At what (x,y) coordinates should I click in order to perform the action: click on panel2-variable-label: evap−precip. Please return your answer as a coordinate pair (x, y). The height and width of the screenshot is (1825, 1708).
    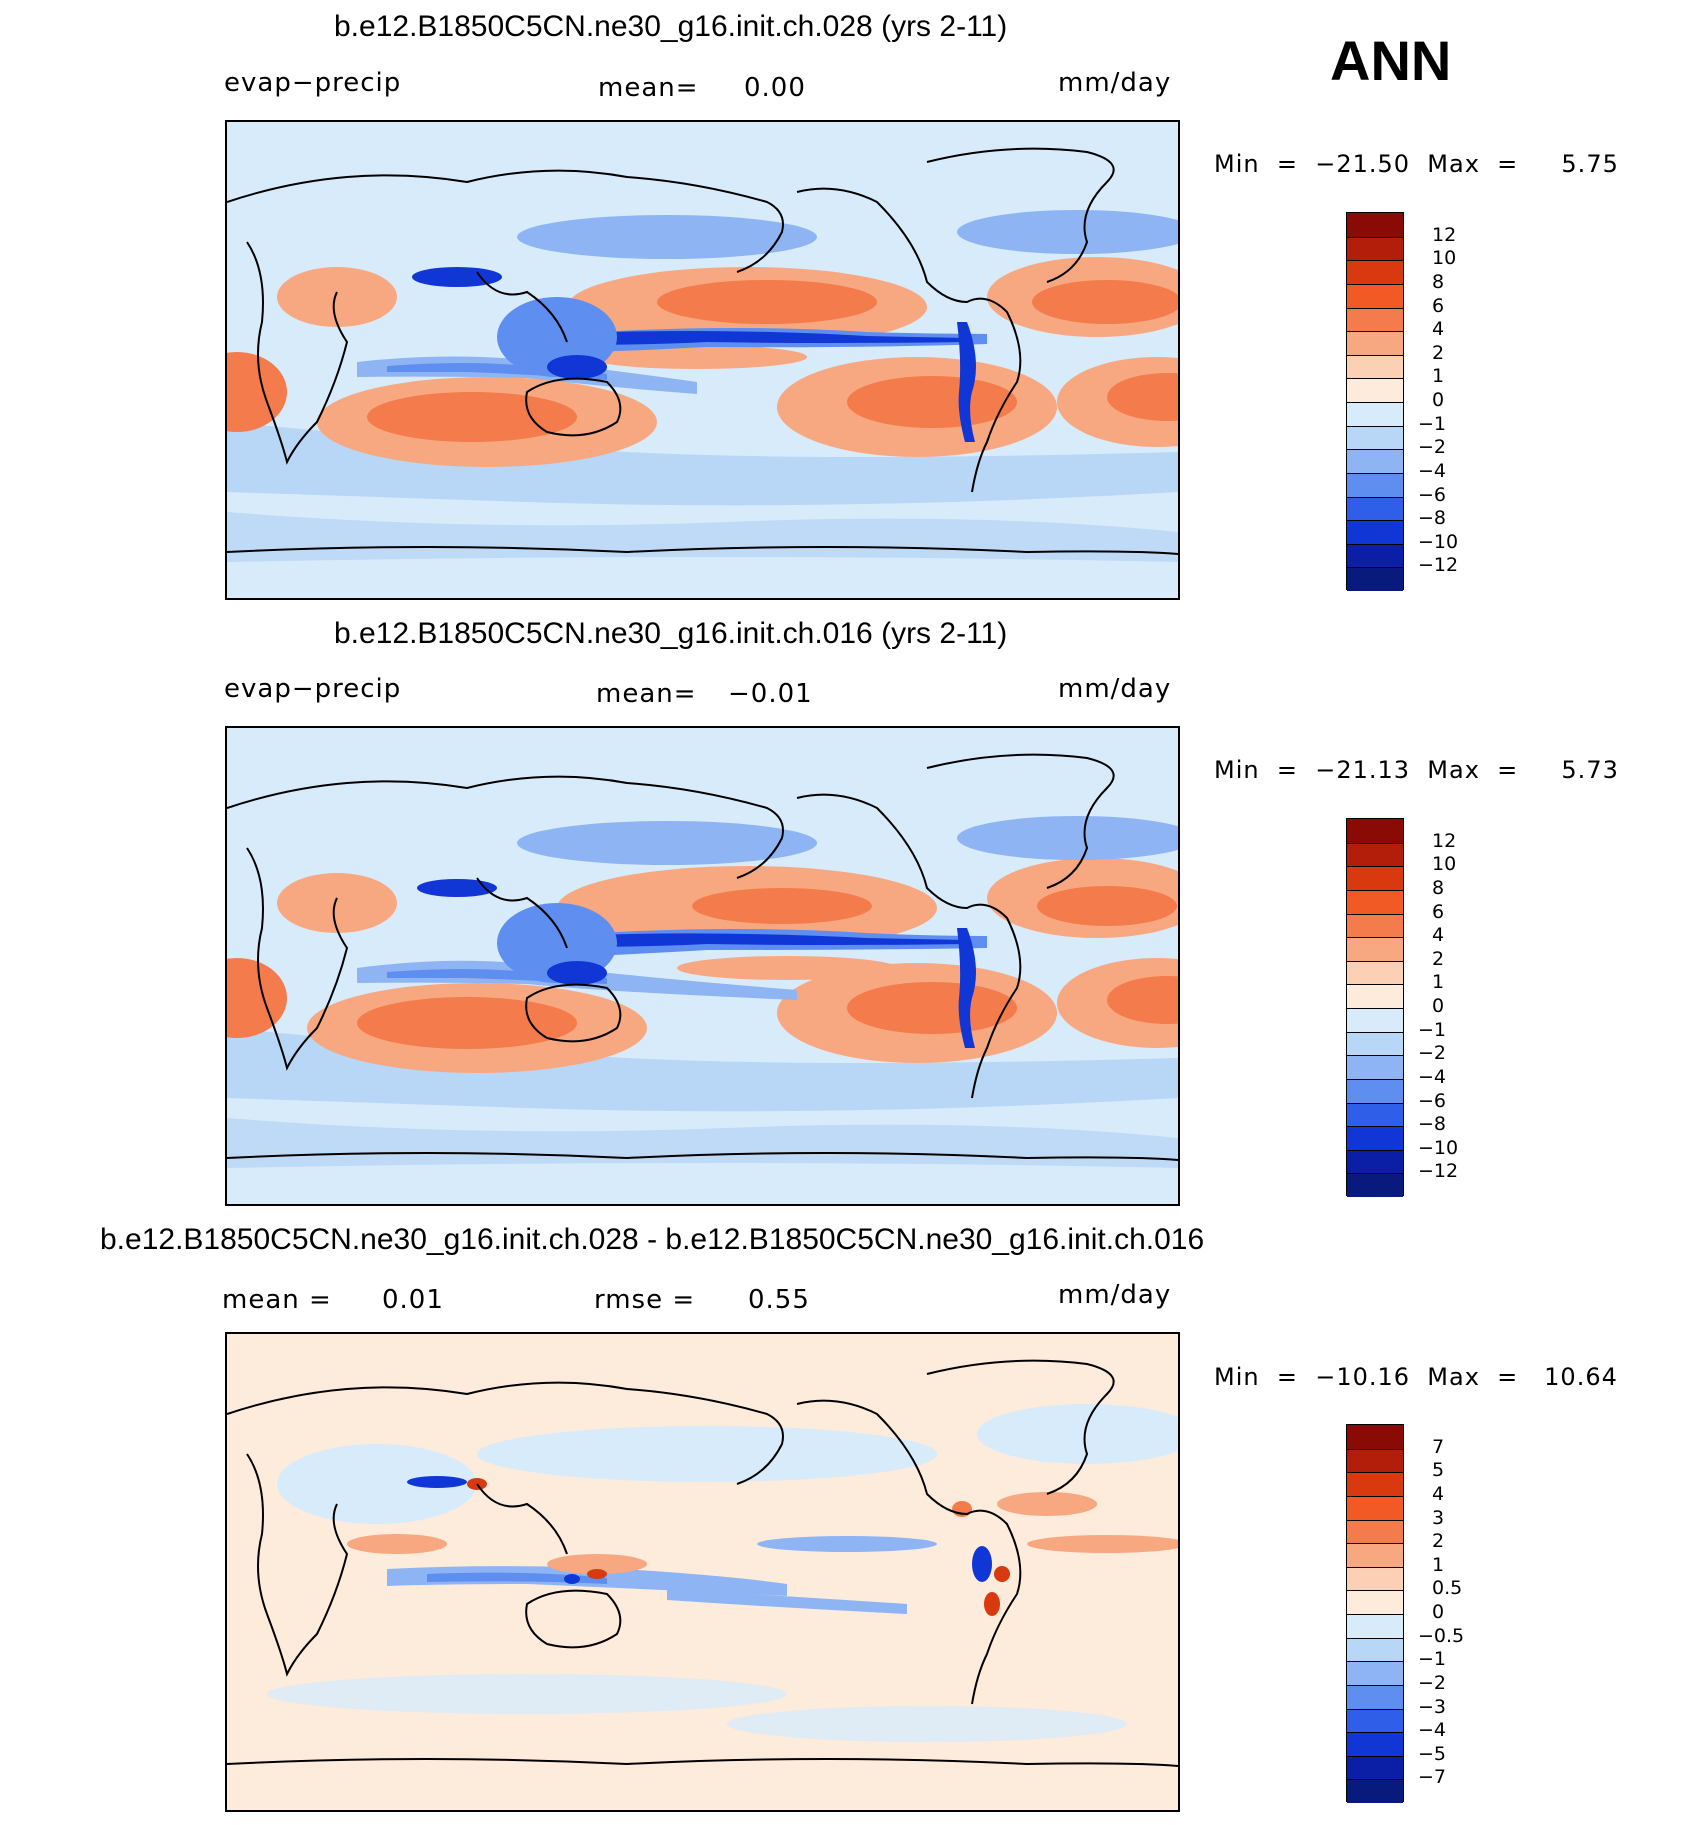
    Looking at the image, I should click on (313, 689).